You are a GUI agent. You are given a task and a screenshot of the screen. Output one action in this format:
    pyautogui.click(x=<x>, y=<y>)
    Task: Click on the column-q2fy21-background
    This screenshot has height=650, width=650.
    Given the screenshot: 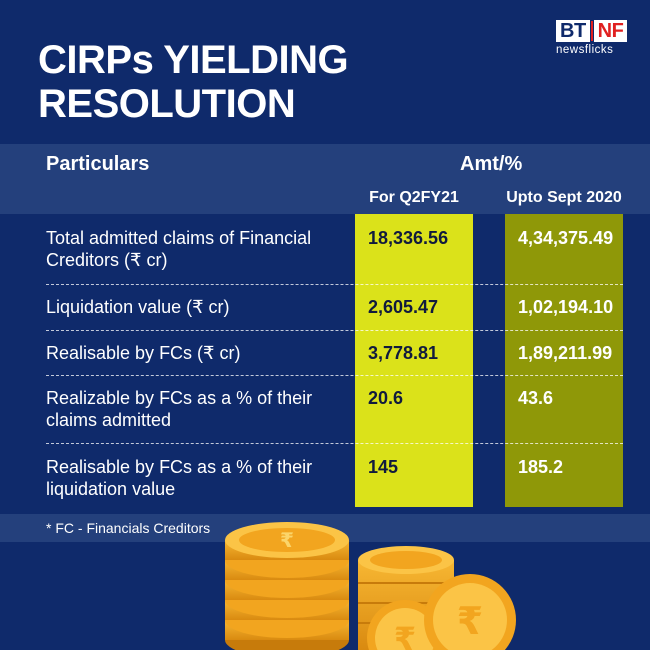 What is the action you would take?
    pyautogui.click(x=414, y=360)
    